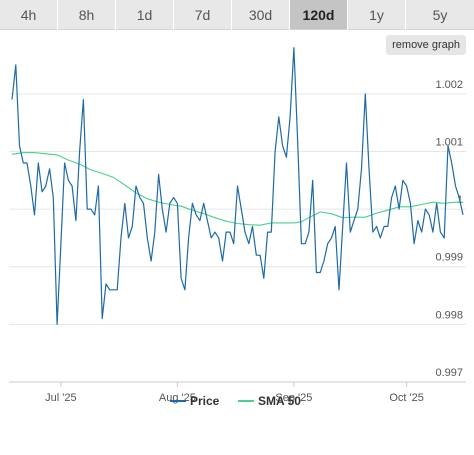 The height and width of the screenshot is (455, 474). Describe the element at coordinates (449, 373) in the screenshot. I see `y-tick-label: 0.997` at that location.